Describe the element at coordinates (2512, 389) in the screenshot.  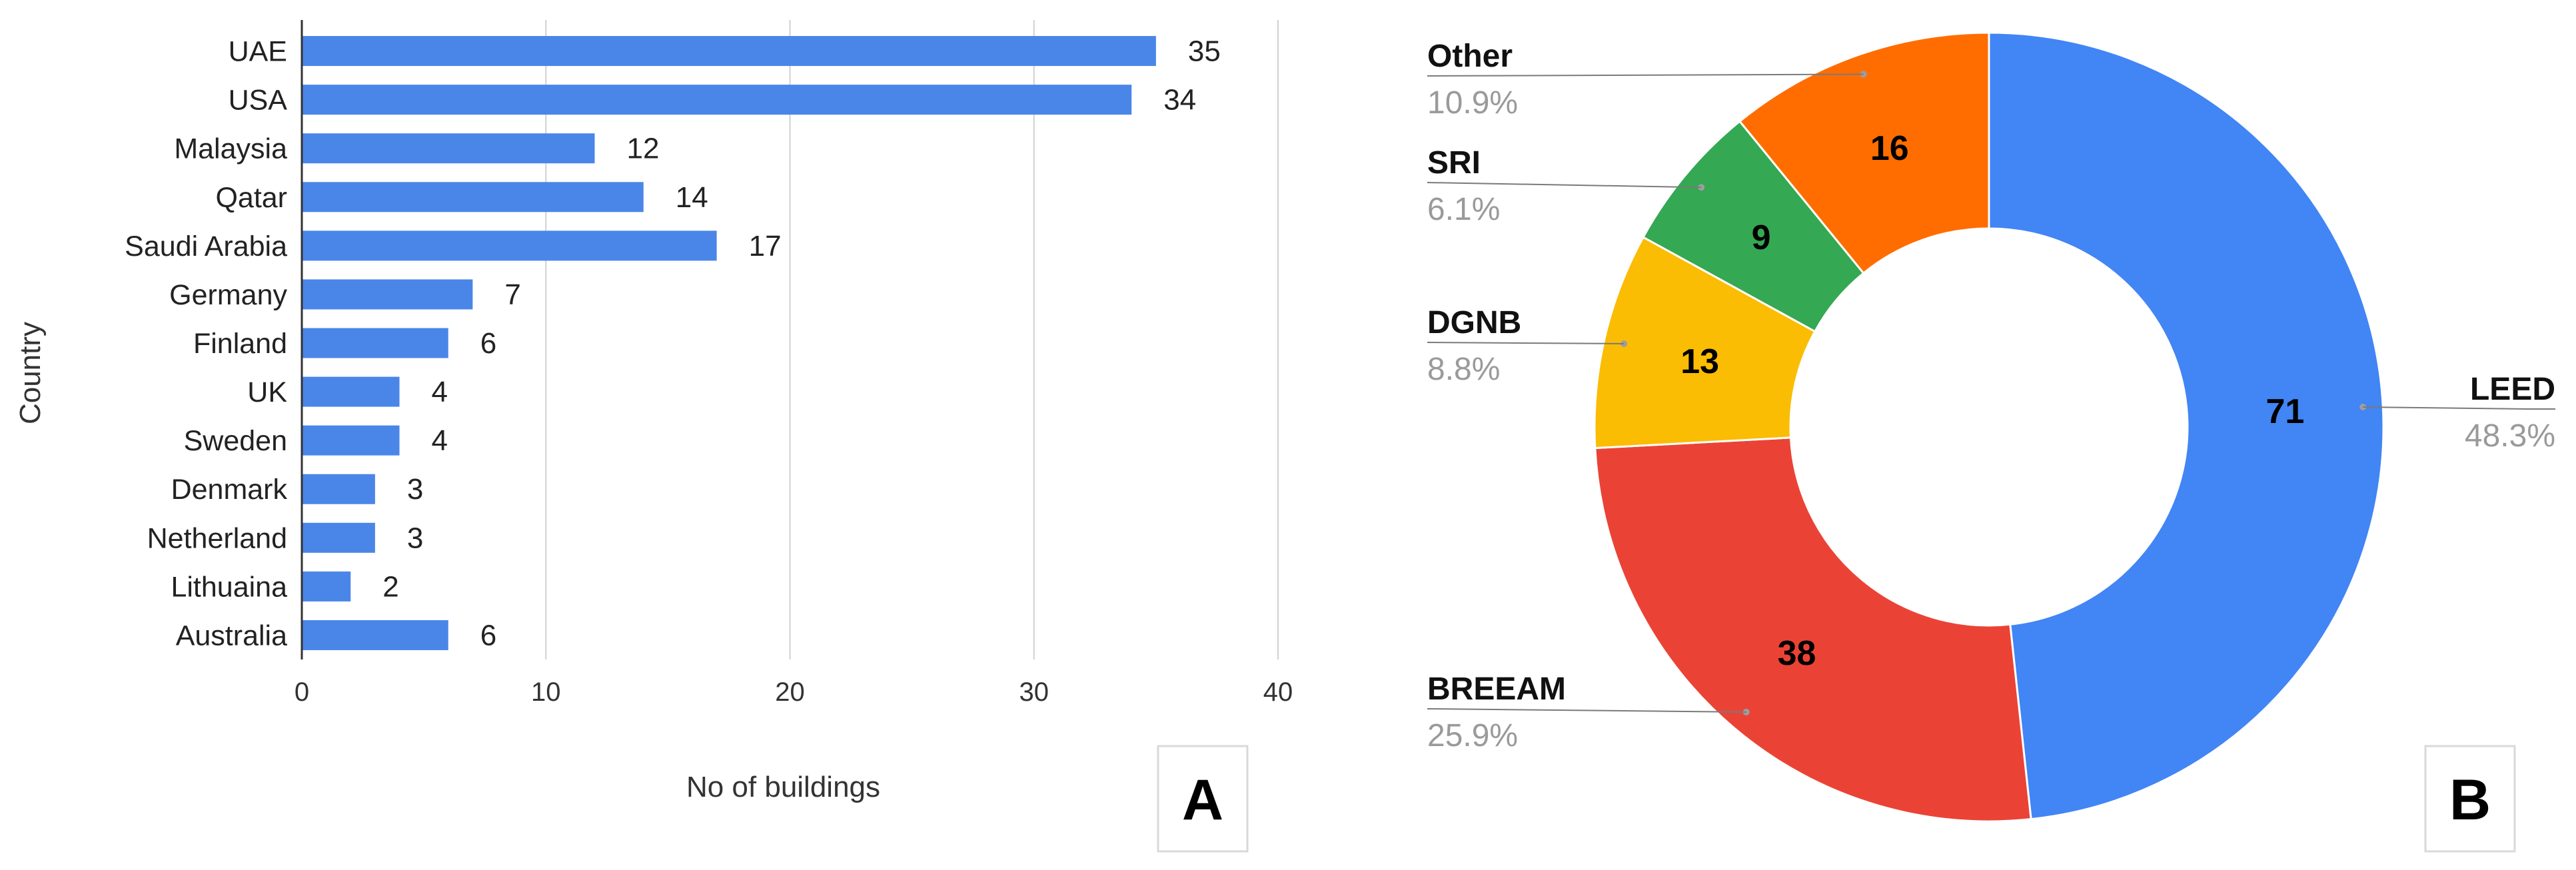
I see `slice-name-label: LEED` at that location.